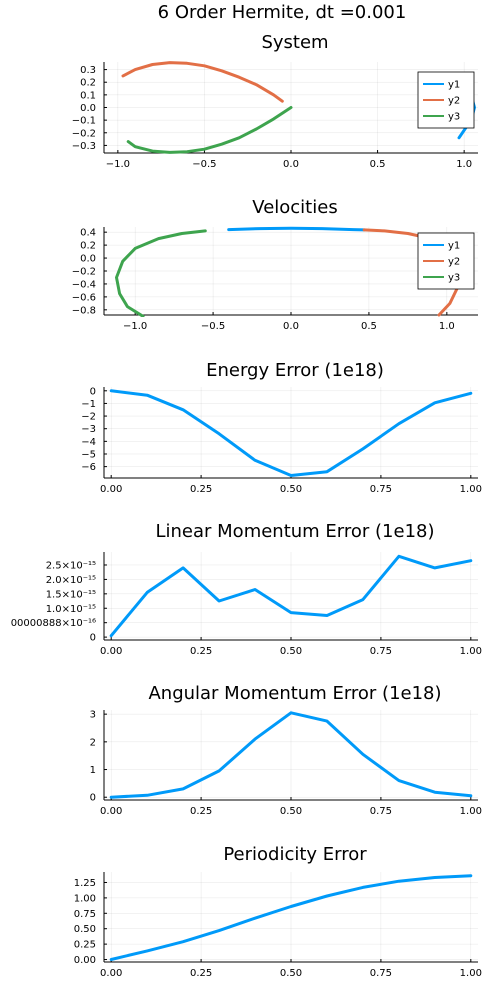  I want to click on chart-title: Angular Momentum Error (1e18), so click(294, 693).